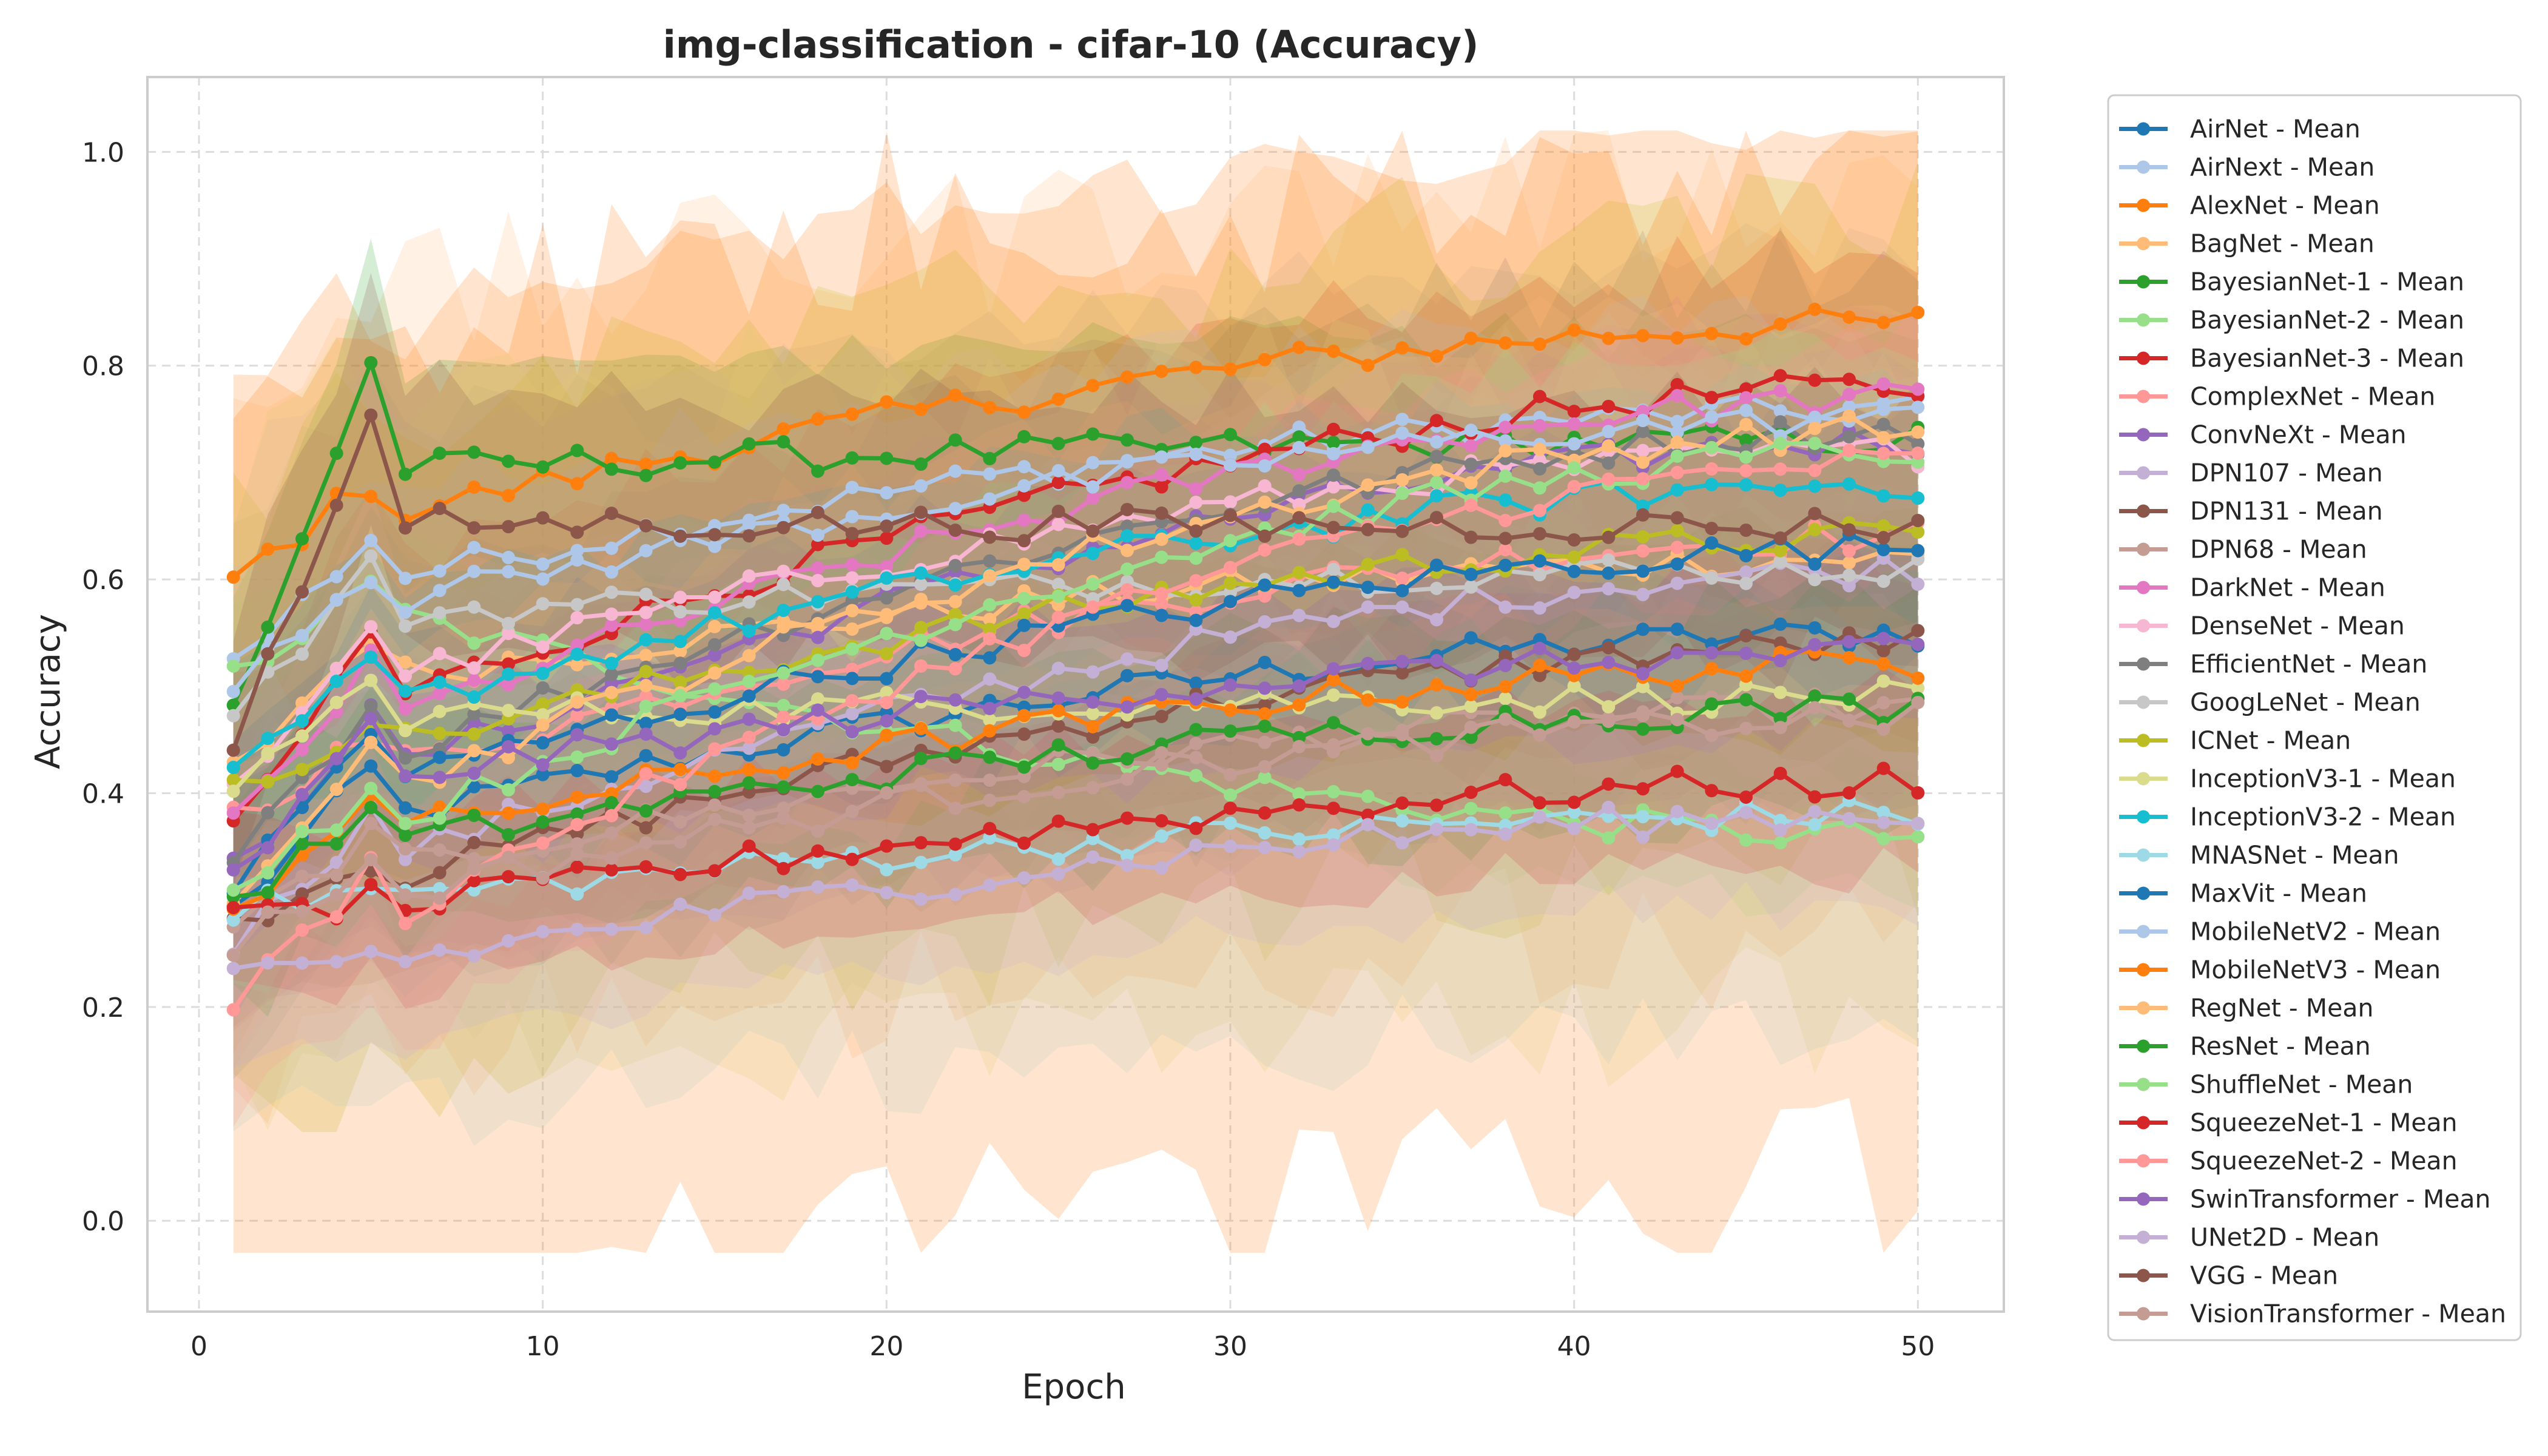 This screenshot has height=1456, width=2548. What do you see at coordinates (2243, 549) in the screenshot?
I see `legend-item: DPN68 - Mean` at bounding box center [2243, 549].